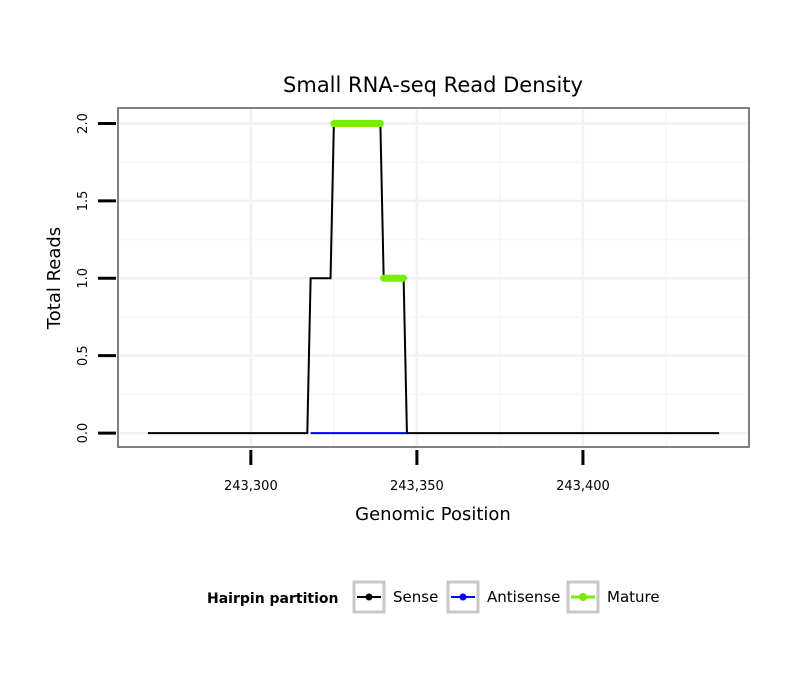 The width and height of the screenshot is (810, 695). What do you see at coordinates (417, 472) in the screenshot?
I see `x-axis: 243,300 243,350 243,400` at bounding box center [417, 472].